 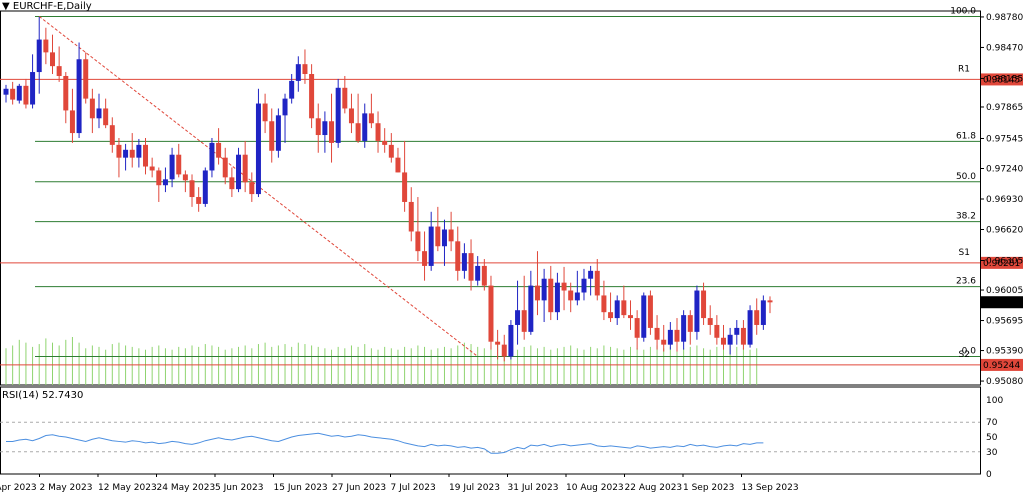 I want to click on fib-level-label: 100.0, so click(x=963, y=11).